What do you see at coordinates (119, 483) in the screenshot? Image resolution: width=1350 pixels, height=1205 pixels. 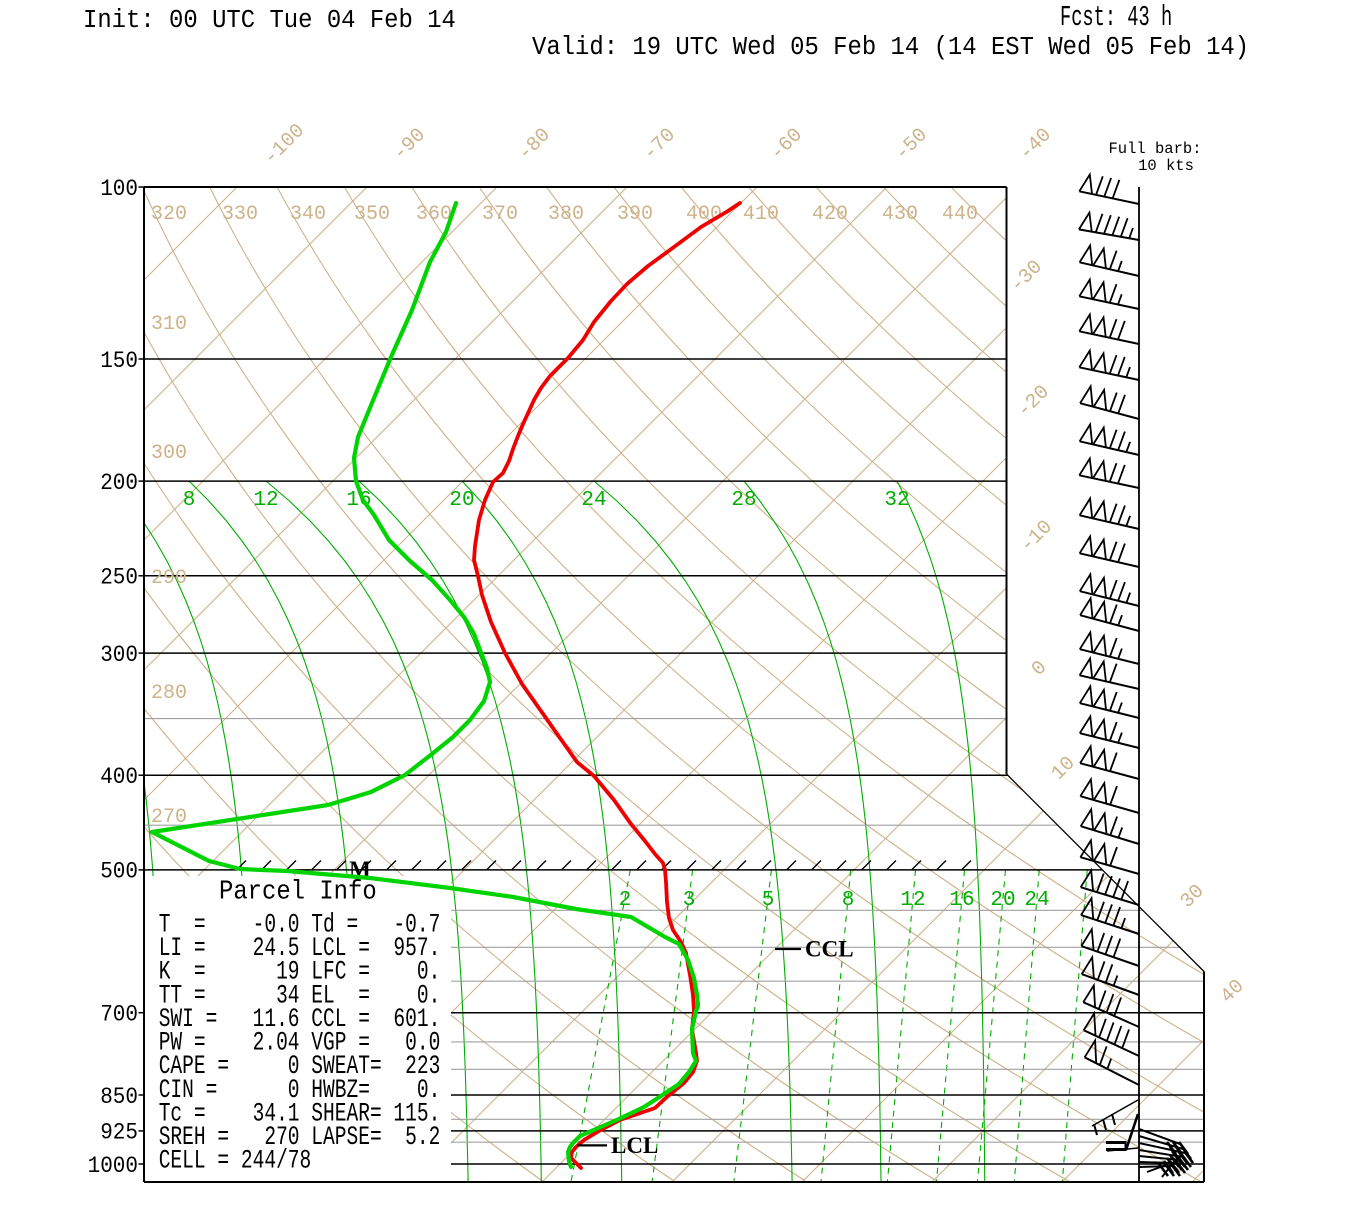 I see `svg-text: 200` at bounding box center [119, 483].